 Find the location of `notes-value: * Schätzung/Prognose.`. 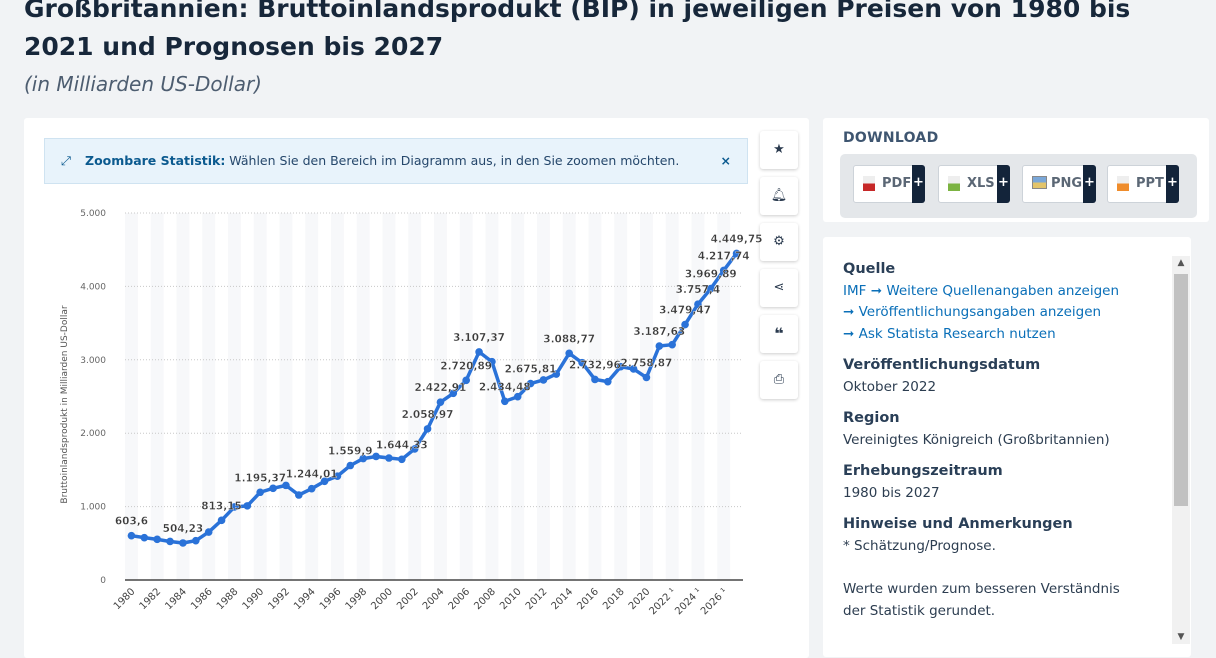

notes-value: * Schätzung/Prognose. is located at coordinates (919, 545).